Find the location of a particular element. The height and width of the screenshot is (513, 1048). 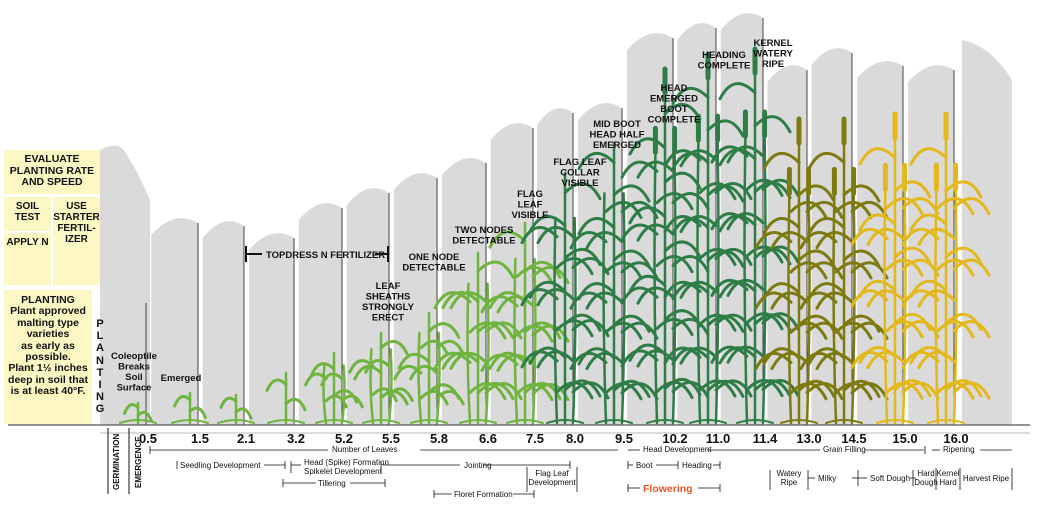

coleoptile-label: Coleoptile Breaks Soil Surface is located at coordinates (134, 372).